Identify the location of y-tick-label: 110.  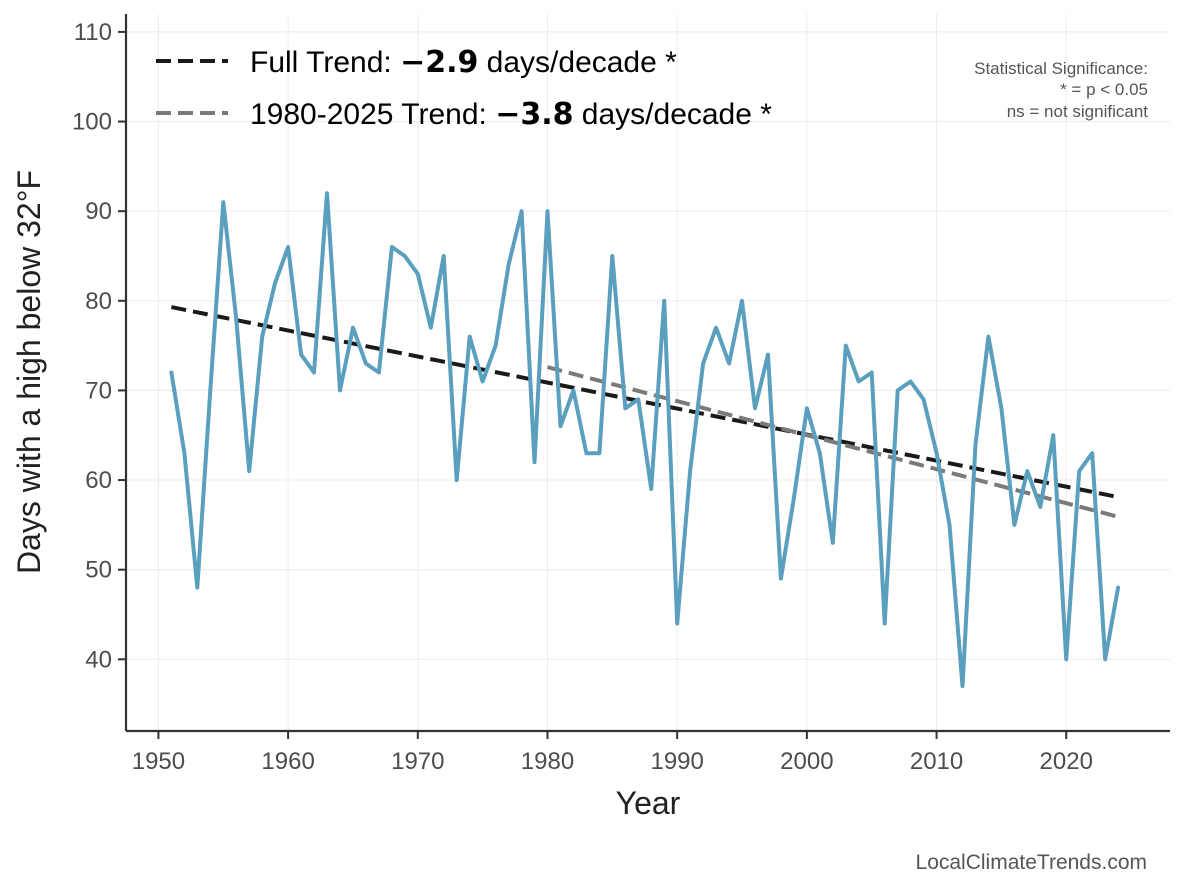
(93, 32).